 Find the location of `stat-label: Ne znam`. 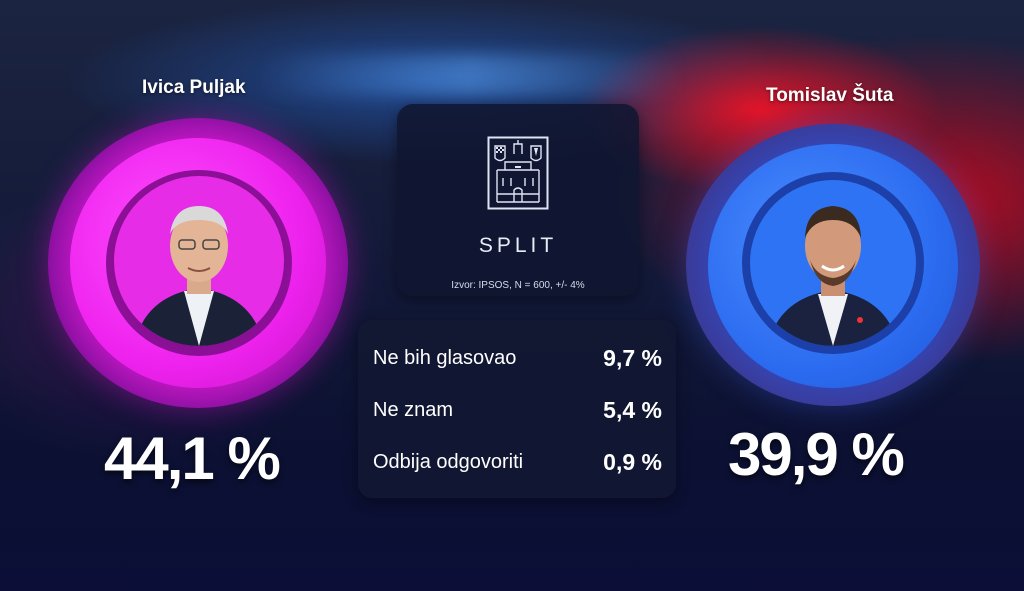

stat-label: Ne znam is located at coordinates (413, 410).